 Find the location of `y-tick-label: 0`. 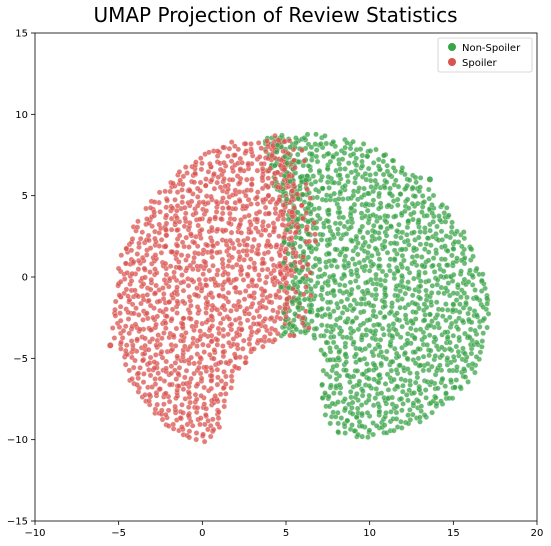

y-tick-label: 0 is located at coordinates (25, 278).